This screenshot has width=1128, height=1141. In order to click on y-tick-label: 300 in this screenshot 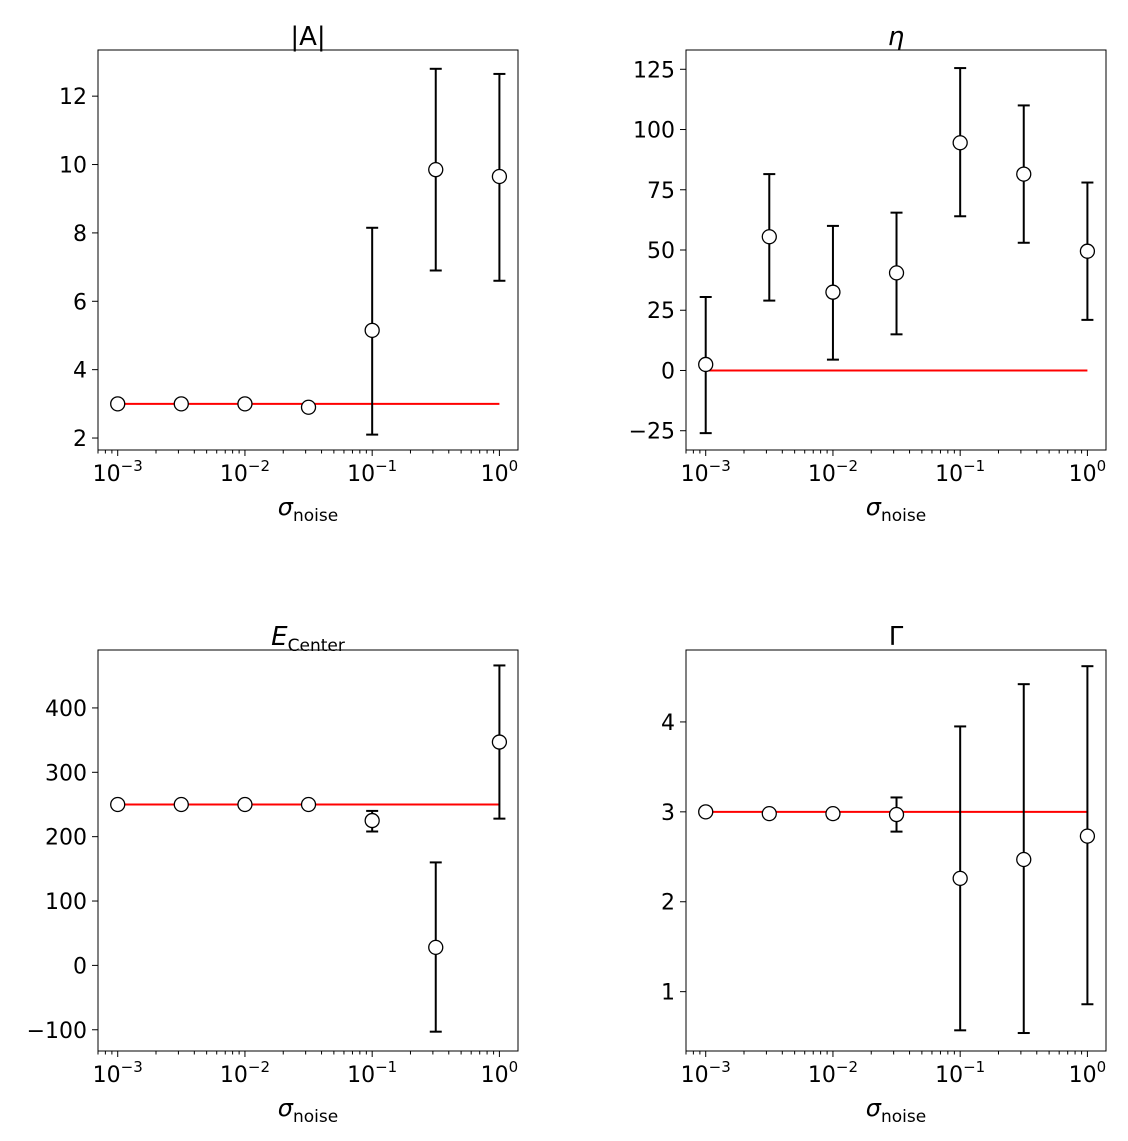, I will do `click(66, 773)`.